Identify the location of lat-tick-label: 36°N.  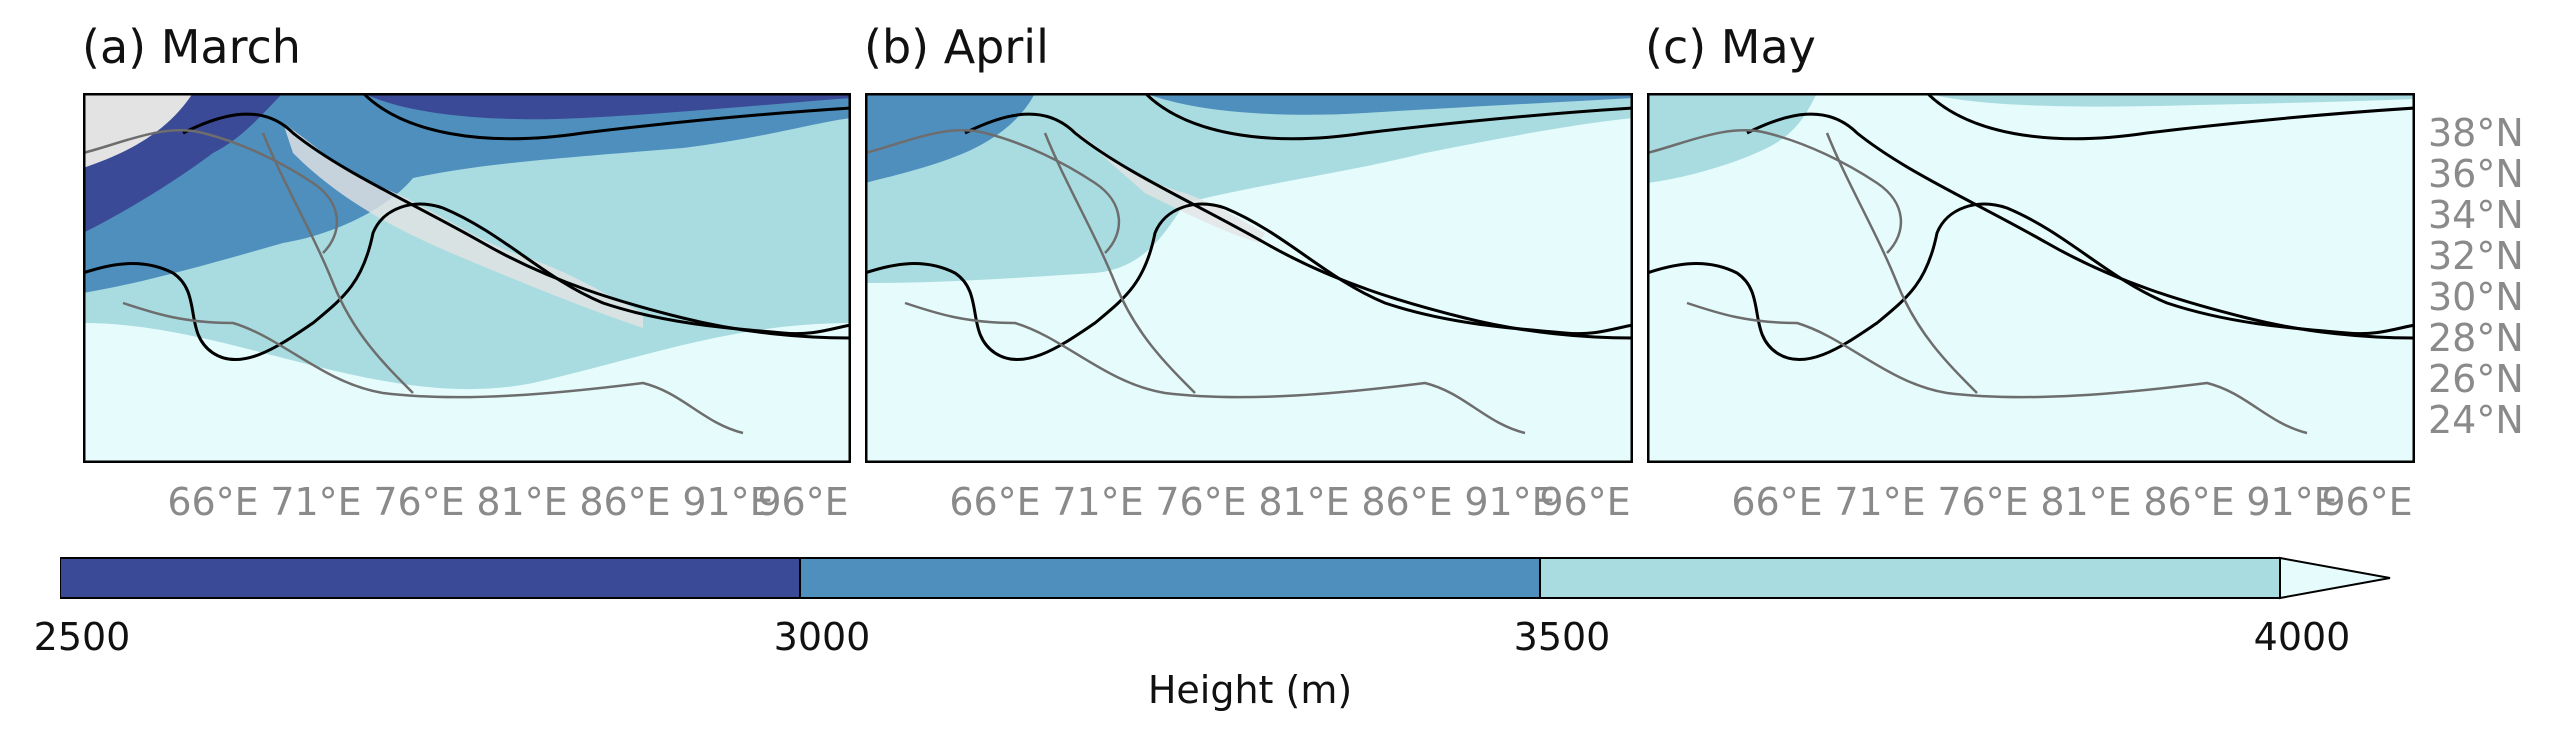
(2476, 174).